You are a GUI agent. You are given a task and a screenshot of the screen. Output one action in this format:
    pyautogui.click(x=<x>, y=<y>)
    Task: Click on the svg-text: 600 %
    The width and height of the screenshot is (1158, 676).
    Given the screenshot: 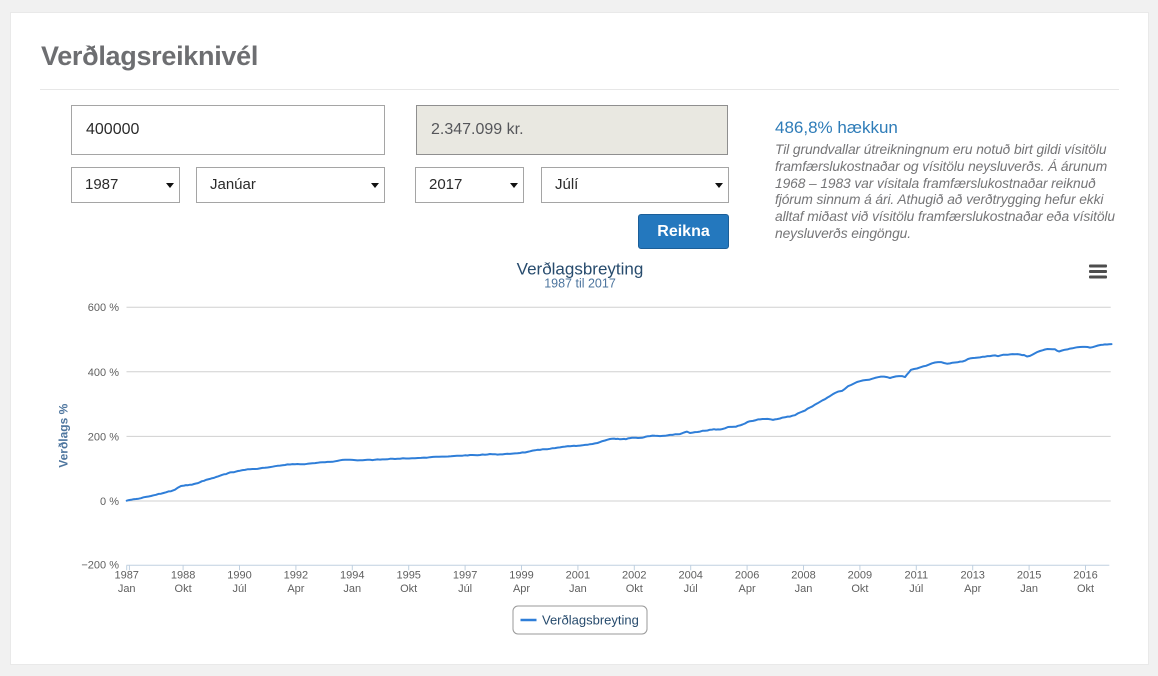 What is the action you would take?
    pyautogui.click(x=103, y=308)
    